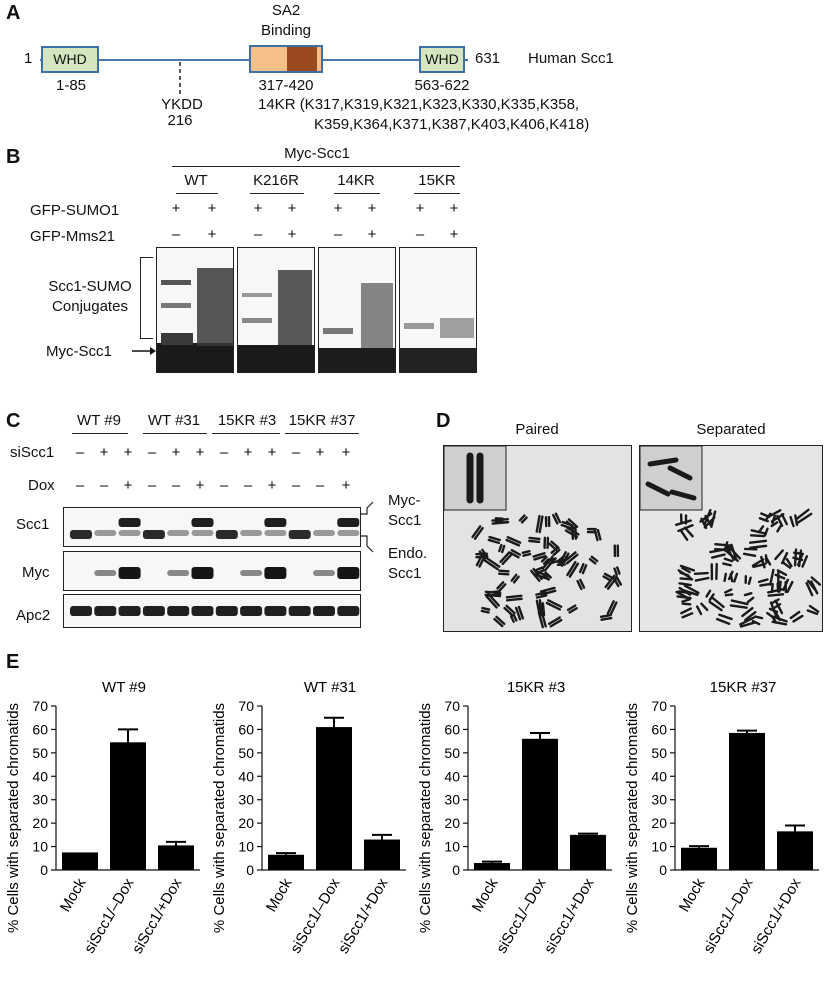 Image resolution: width=828 pixels, height=981 pixels. Describe the element at coordinates (174, 420) in the screenshot. I see `clone-label-wt31: WT #31` at that location.